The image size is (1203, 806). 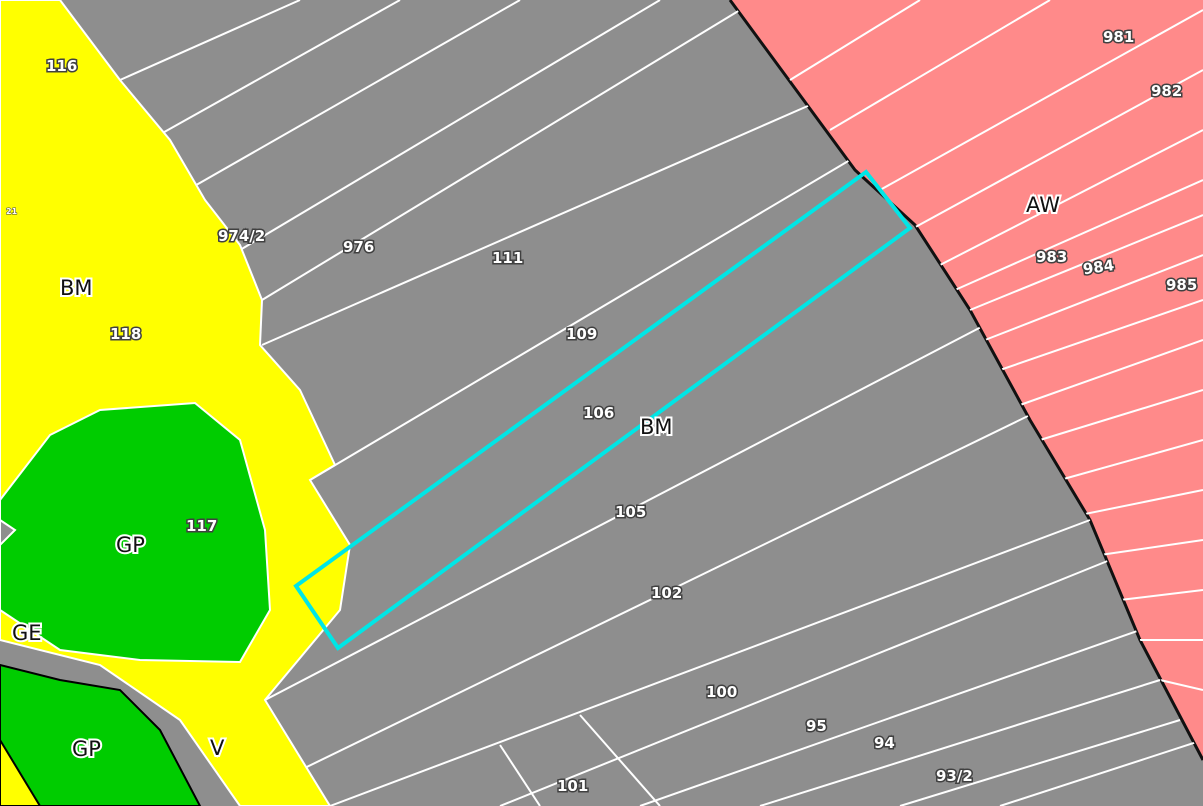 I want to click on zone-gp-upper-notch, so click(x=8, y=532).